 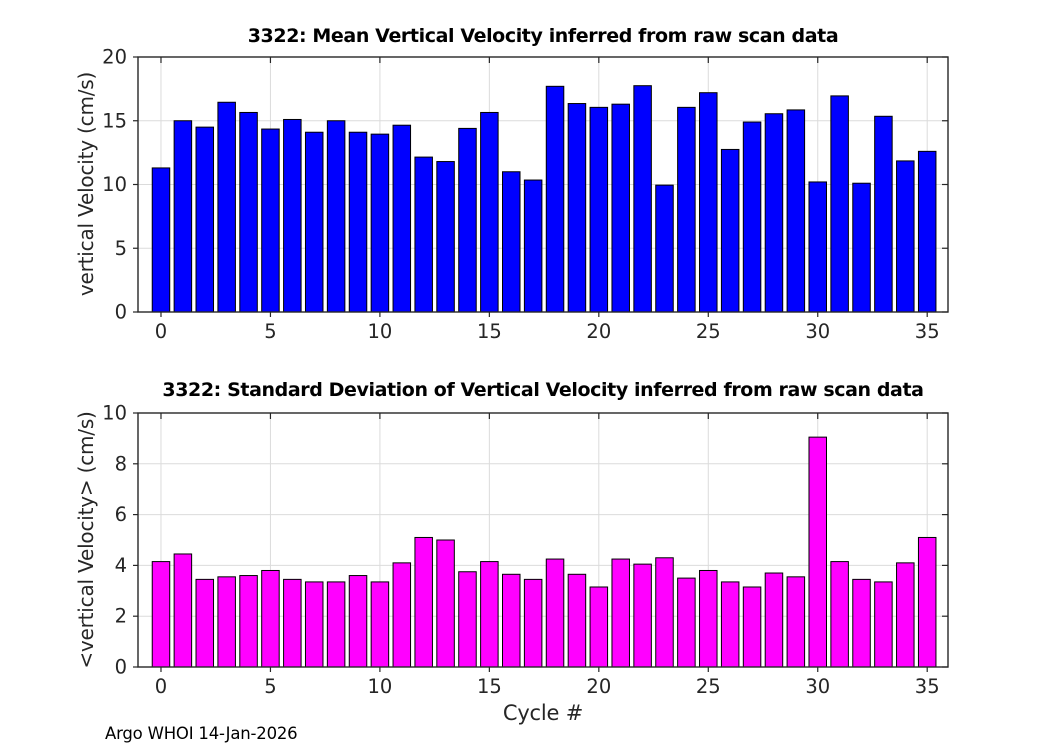 What do you see at coordinates (161, 686) in the screenshot?
I see `x-tick-label: 0` at bounding box center [161, 686].